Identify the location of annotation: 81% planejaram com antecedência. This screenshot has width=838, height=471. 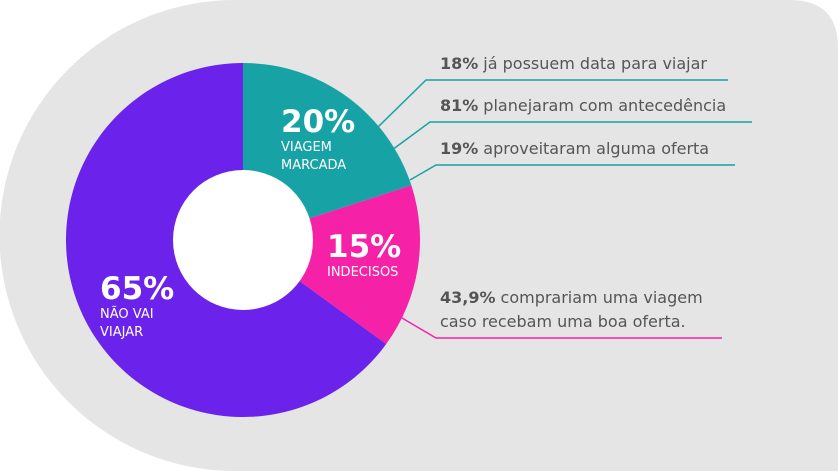
(583, 106).